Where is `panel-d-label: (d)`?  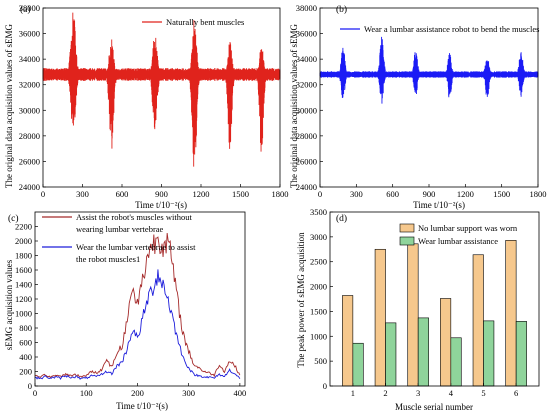 panel-d-label: (d) is located at coordinates (341, 218).